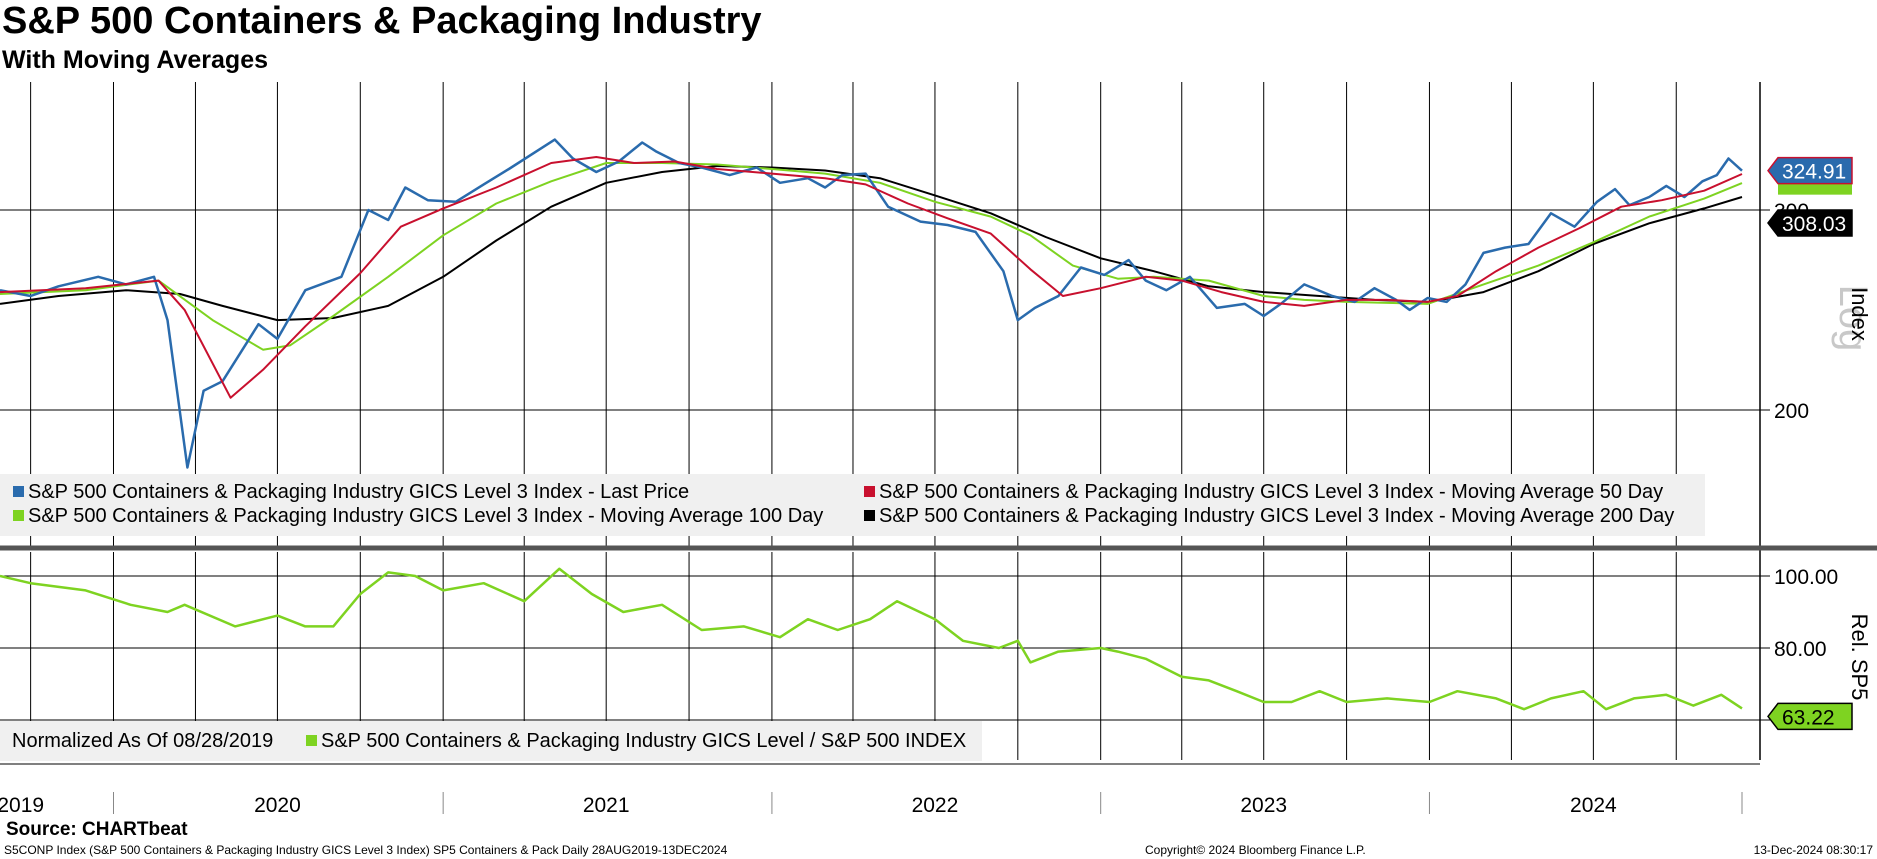 The image size is (1877, 859). I want to click on ma200-value-tag-text: 308.03, so click(1814, 224).